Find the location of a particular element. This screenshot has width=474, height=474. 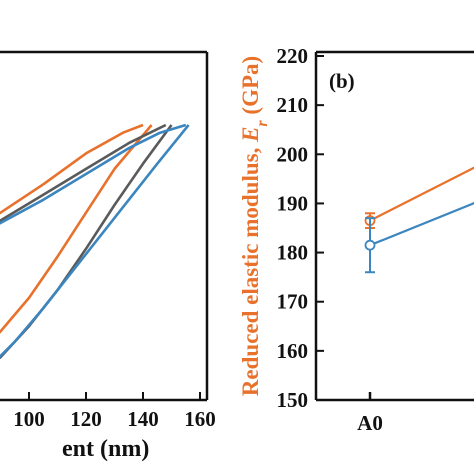

panel-b-label: (b) is located at coordinates (342, 81).